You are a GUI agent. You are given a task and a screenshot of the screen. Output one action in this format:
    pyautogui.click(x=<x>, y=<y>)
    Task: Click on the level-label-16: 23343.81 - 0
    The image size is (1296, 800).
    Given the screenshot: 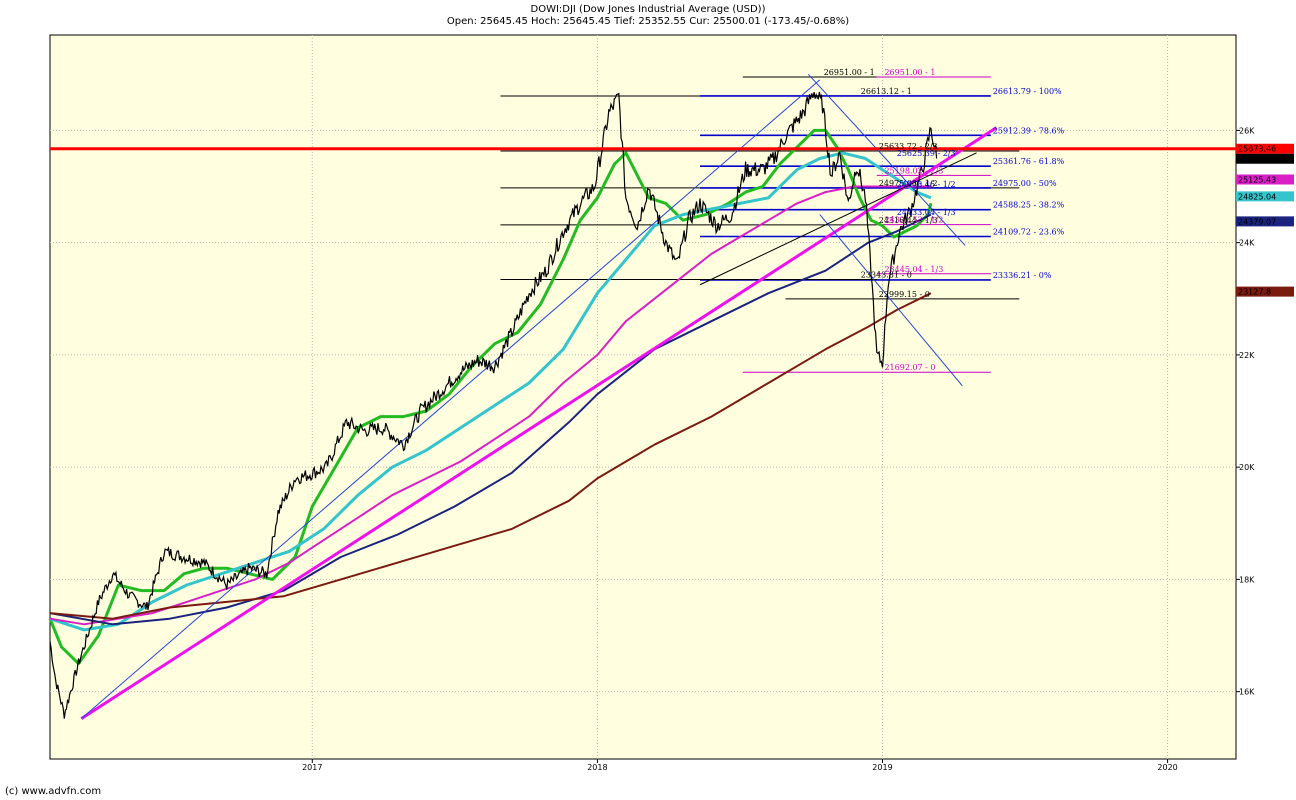 What is the action you would take?
    pyautogui.click(x=886, y=274)
    